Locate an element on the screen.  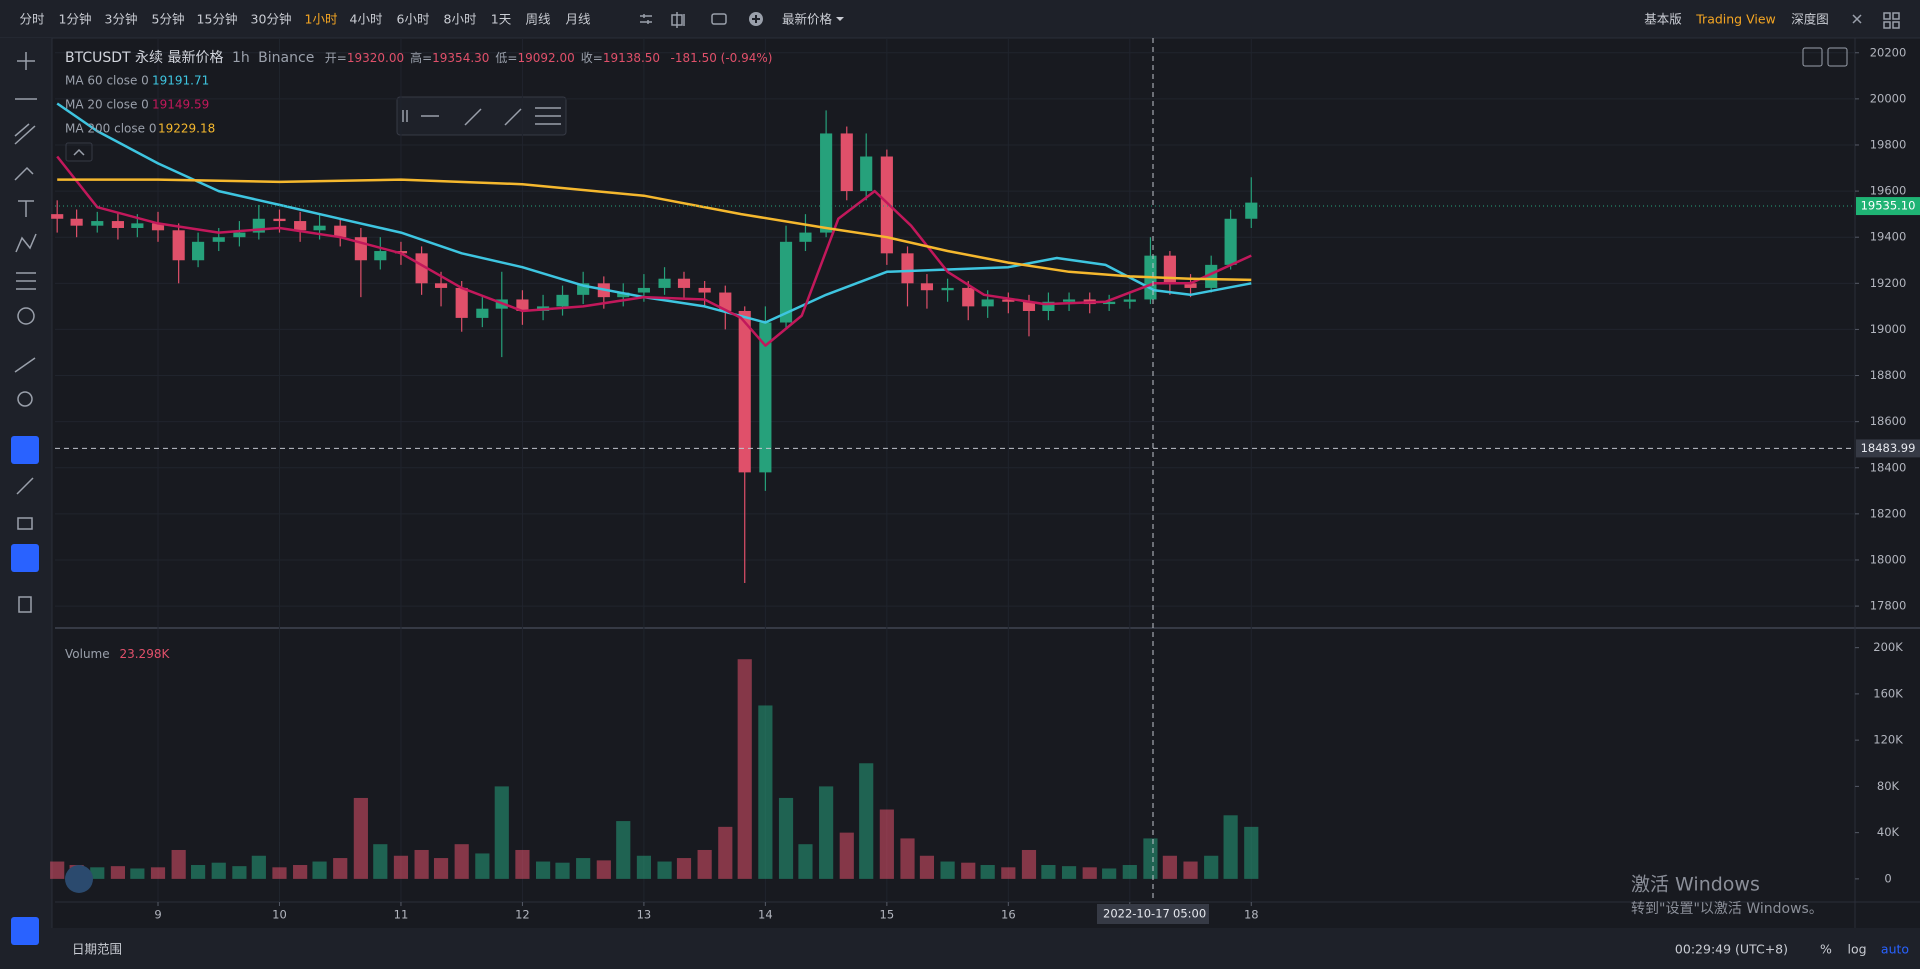
fib-tool is located at coordinates (26, 281).